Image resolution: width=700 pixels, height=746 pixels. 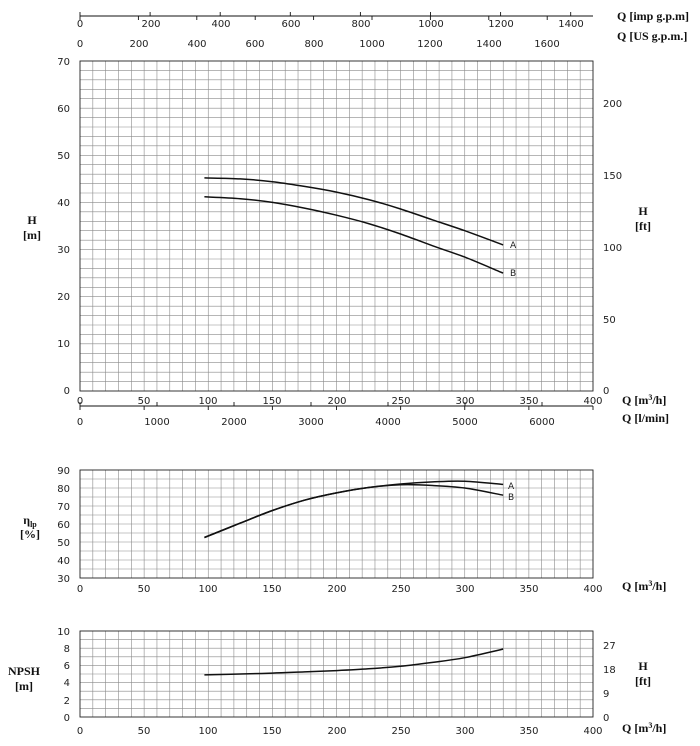 I want to click on eff-curve-label-b: B, so click(x=511, y=498).